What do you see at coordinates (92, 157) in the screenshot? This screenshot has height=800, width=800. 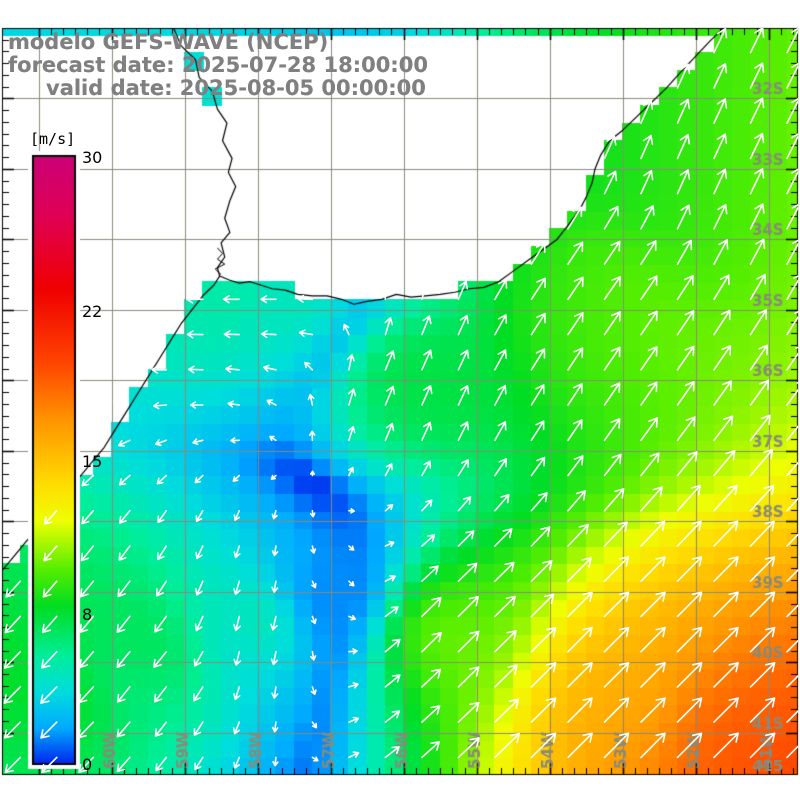 I see `colorbar-tick-30: 30` at bounding box center [92, 157].